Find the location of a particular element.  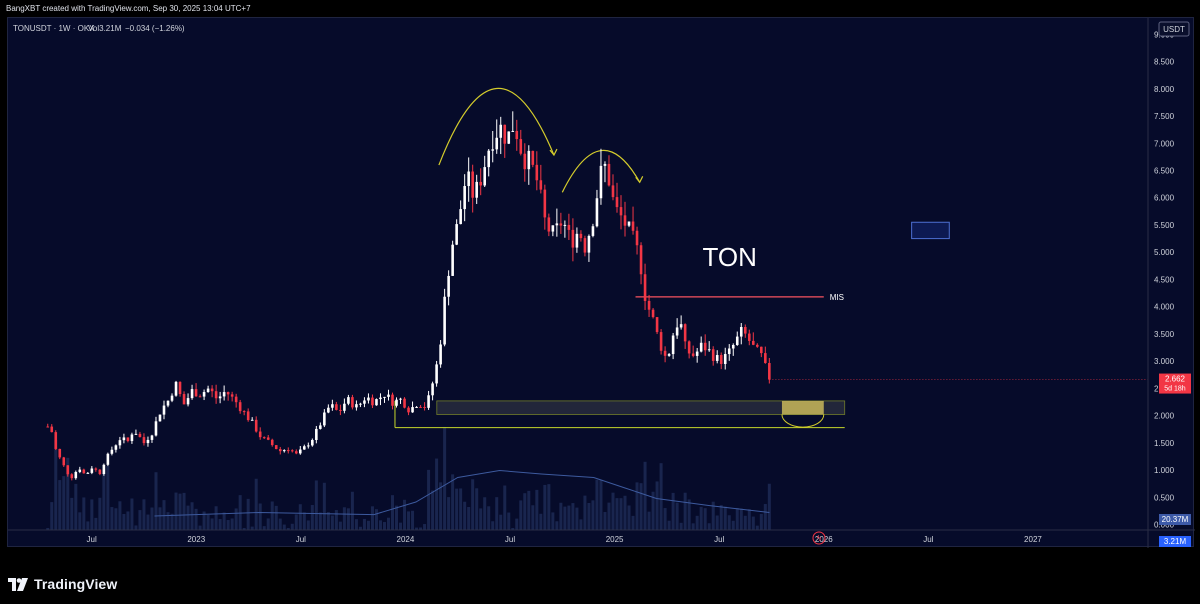

currency-label: USDT is located at coordinates (1174, 29).